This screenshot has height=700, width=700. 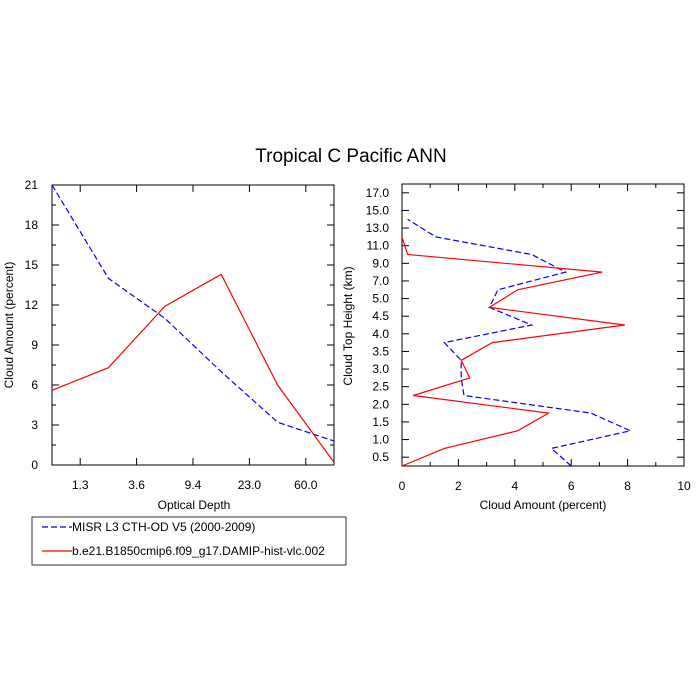 What do you see at coordinates (136, 485) in the screenshot?
I see `left-x-tick-label: 3.6` at bounding box center [136, 485].